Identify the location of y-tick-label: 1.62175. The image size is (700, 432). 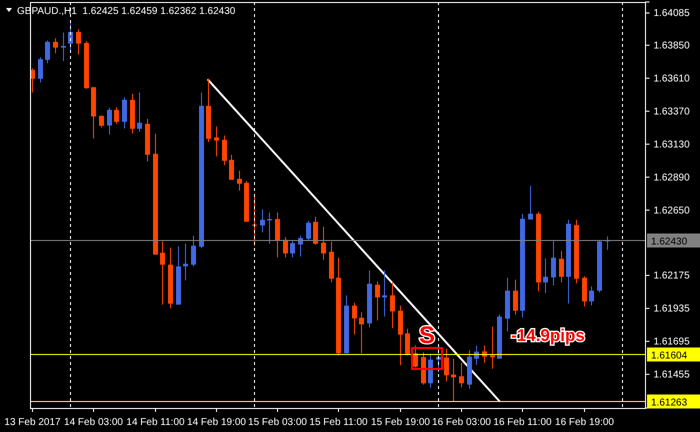
(672, 276).